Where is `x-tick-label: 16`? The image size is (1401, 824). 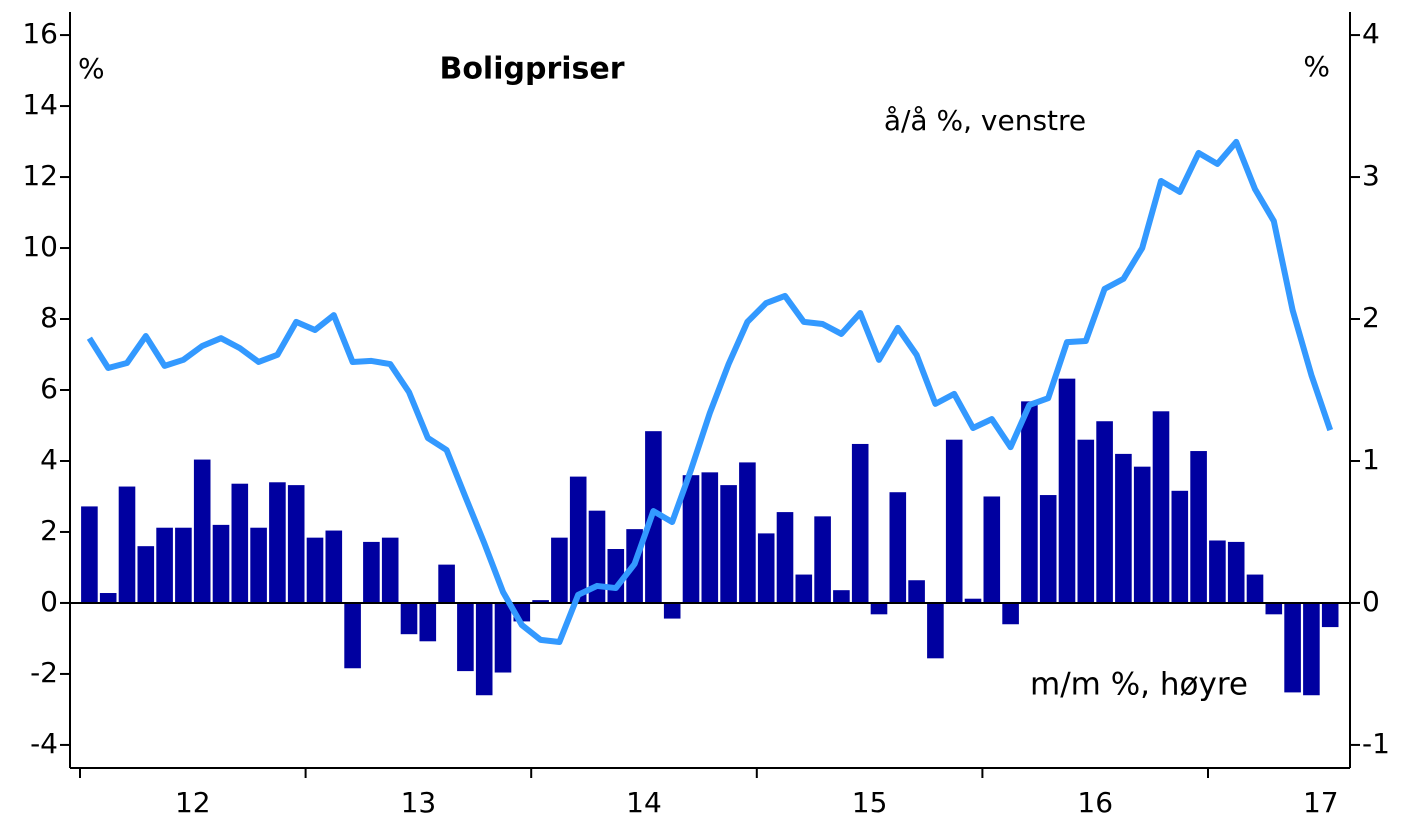 x-tick-label: 16 is located at coordinates (1095, 802).